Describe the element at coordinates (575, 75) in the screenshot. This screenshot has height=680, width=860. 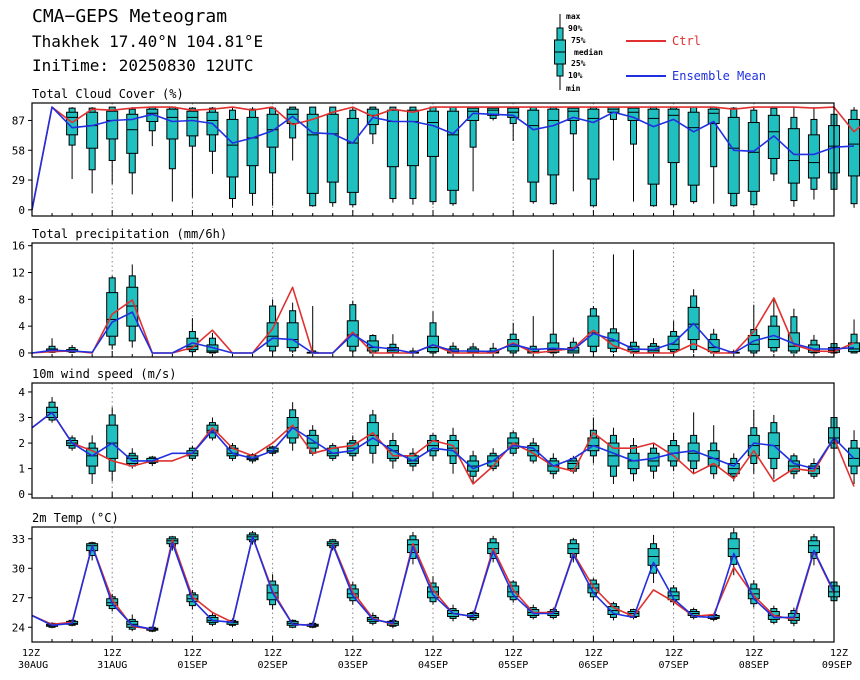
I see `legend-box-label: 10%` at that location.